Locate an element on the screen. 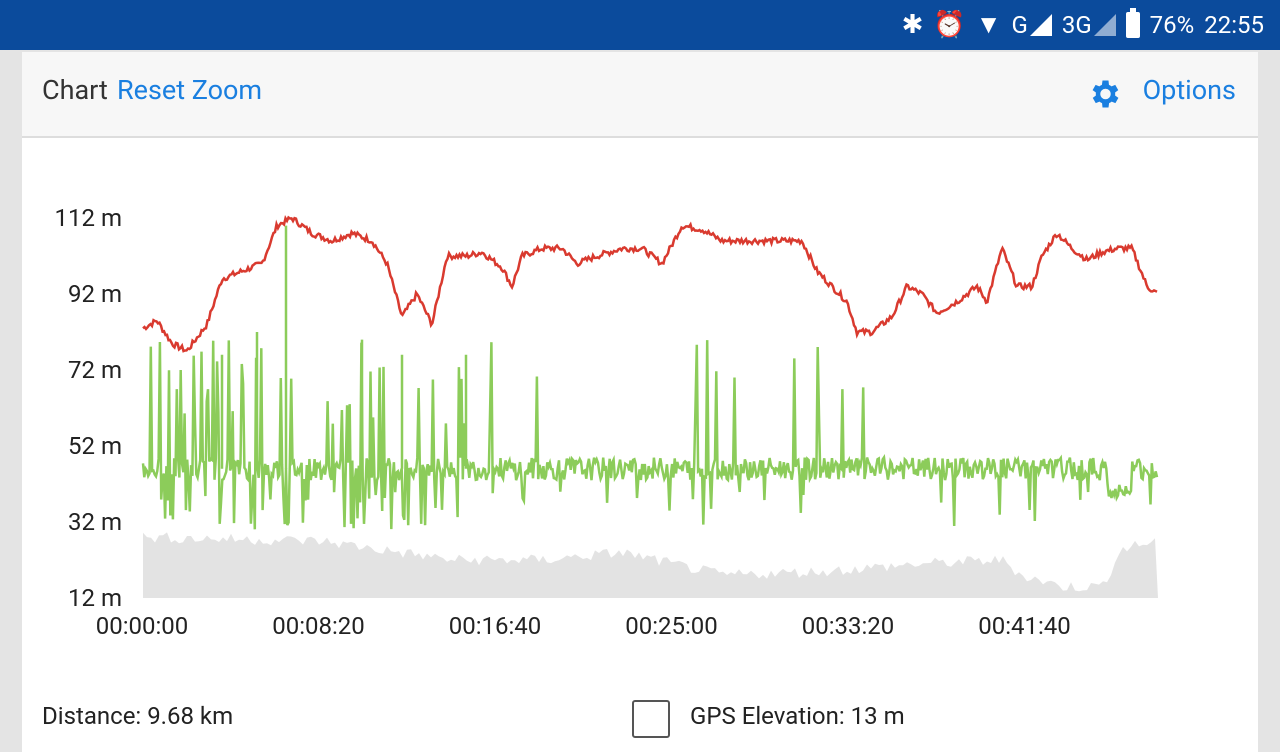  reset-zoom-link: Reset Zoom is located at coordinates (190, 90).